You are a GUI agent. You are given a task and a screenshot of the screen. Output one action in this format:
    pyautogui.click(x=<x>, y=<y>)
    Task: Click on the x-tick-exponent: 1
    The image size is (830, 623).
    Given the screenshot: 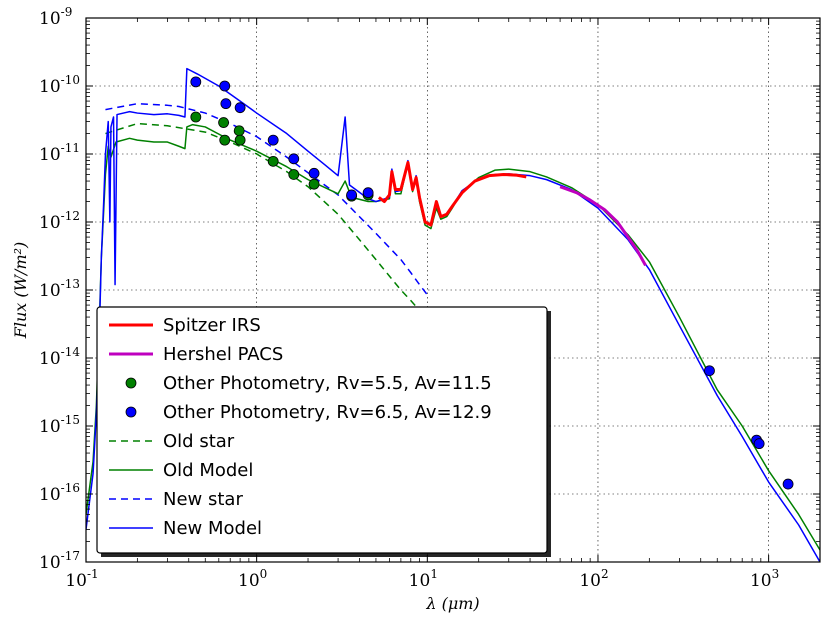 What is the action you would take?
    pyautogui.click(x=434, y=574)
    